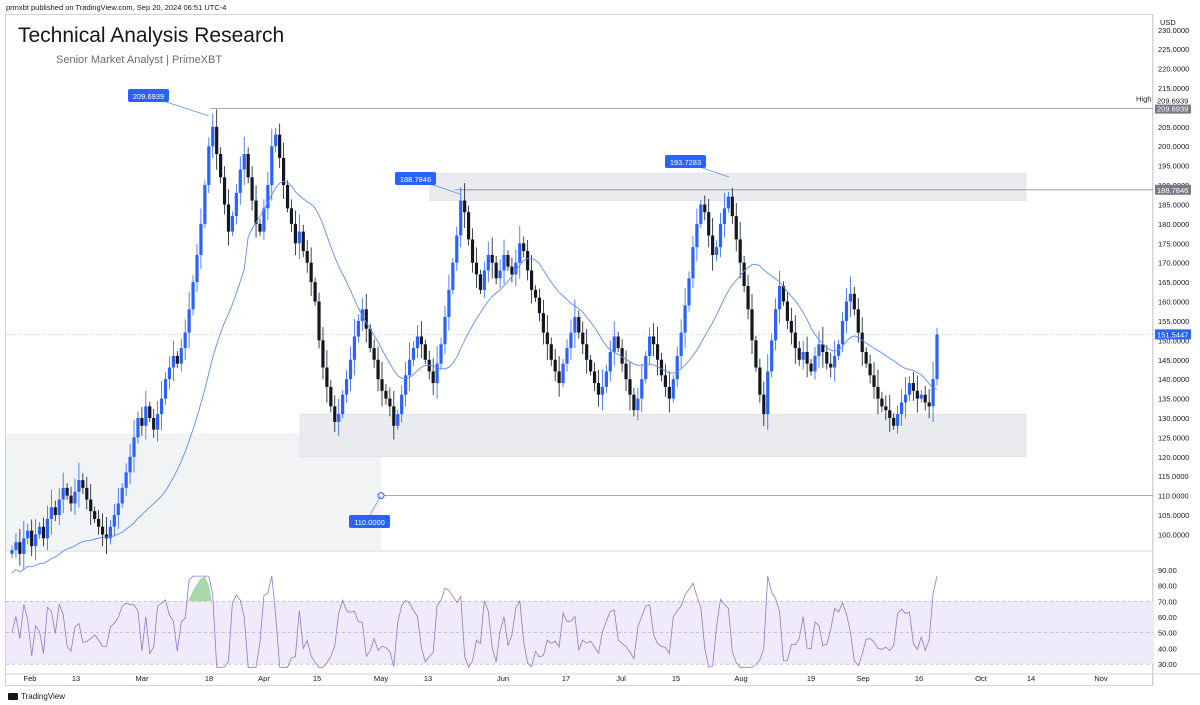  What do you see at coordinates (1173, 334) in the screenshot?
I see `last-price-badge` at bounding box center [1173, 334].